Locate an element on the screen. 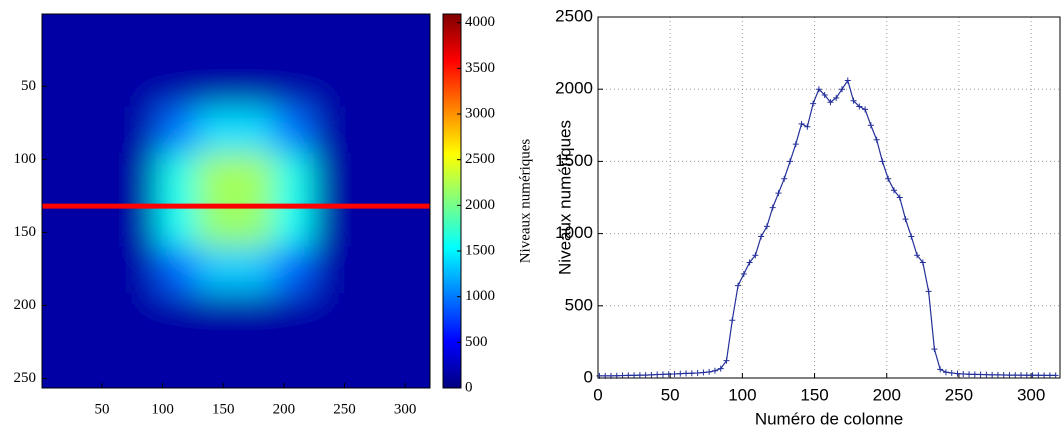  colorbar-tick-label: 500 is located at coordinates (476, 342).